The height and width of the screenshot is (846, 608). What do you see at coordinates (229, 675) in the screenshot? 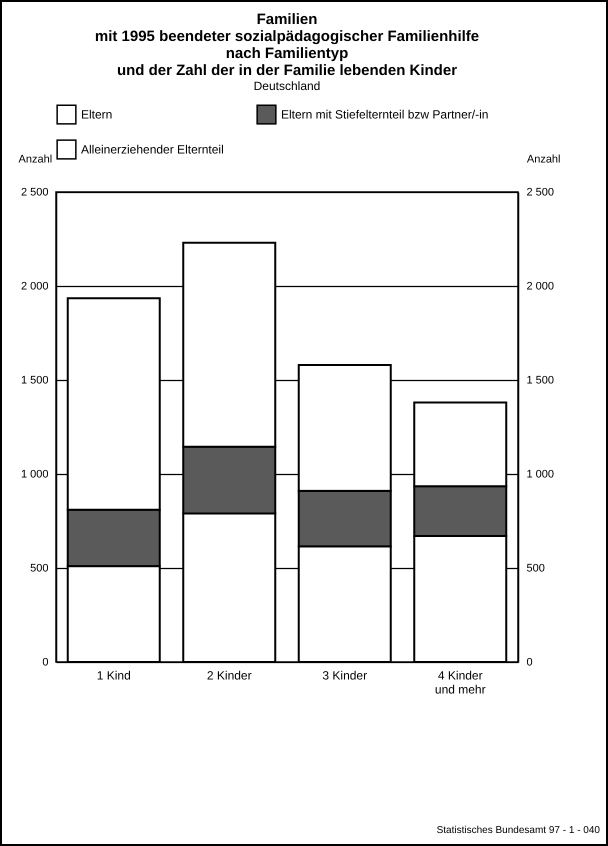
I see `x-tick-label: 2 Kinder` at bounding box center [229, 675].